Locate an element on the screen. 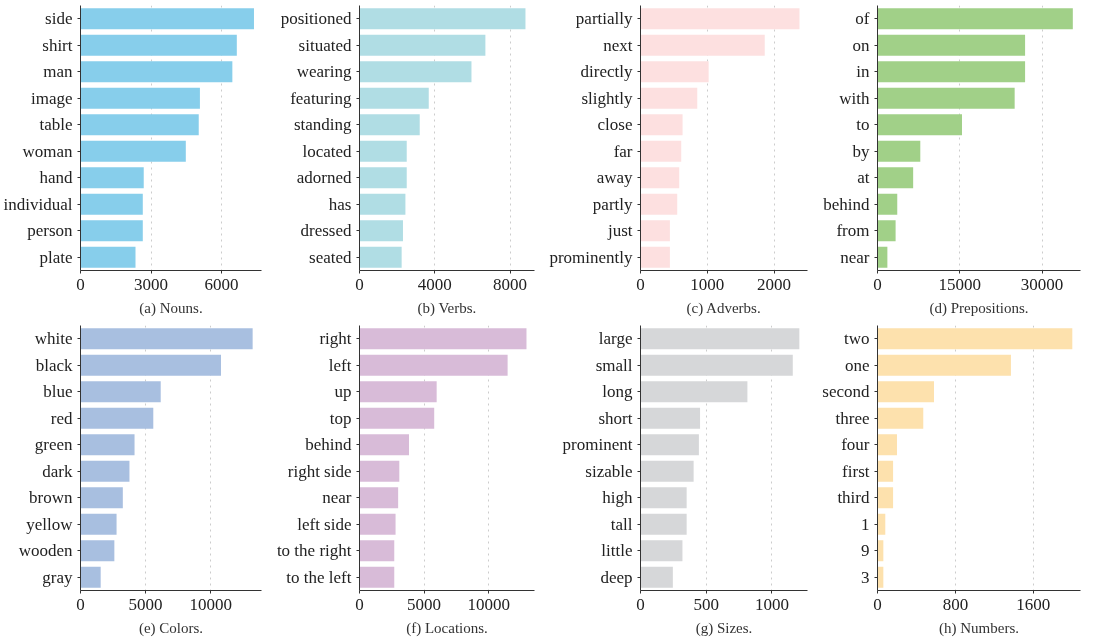 Image resolution: width=1094 pixels, height=643 pixels. y-tick-label: featuring is located at coordinates (321, 98).